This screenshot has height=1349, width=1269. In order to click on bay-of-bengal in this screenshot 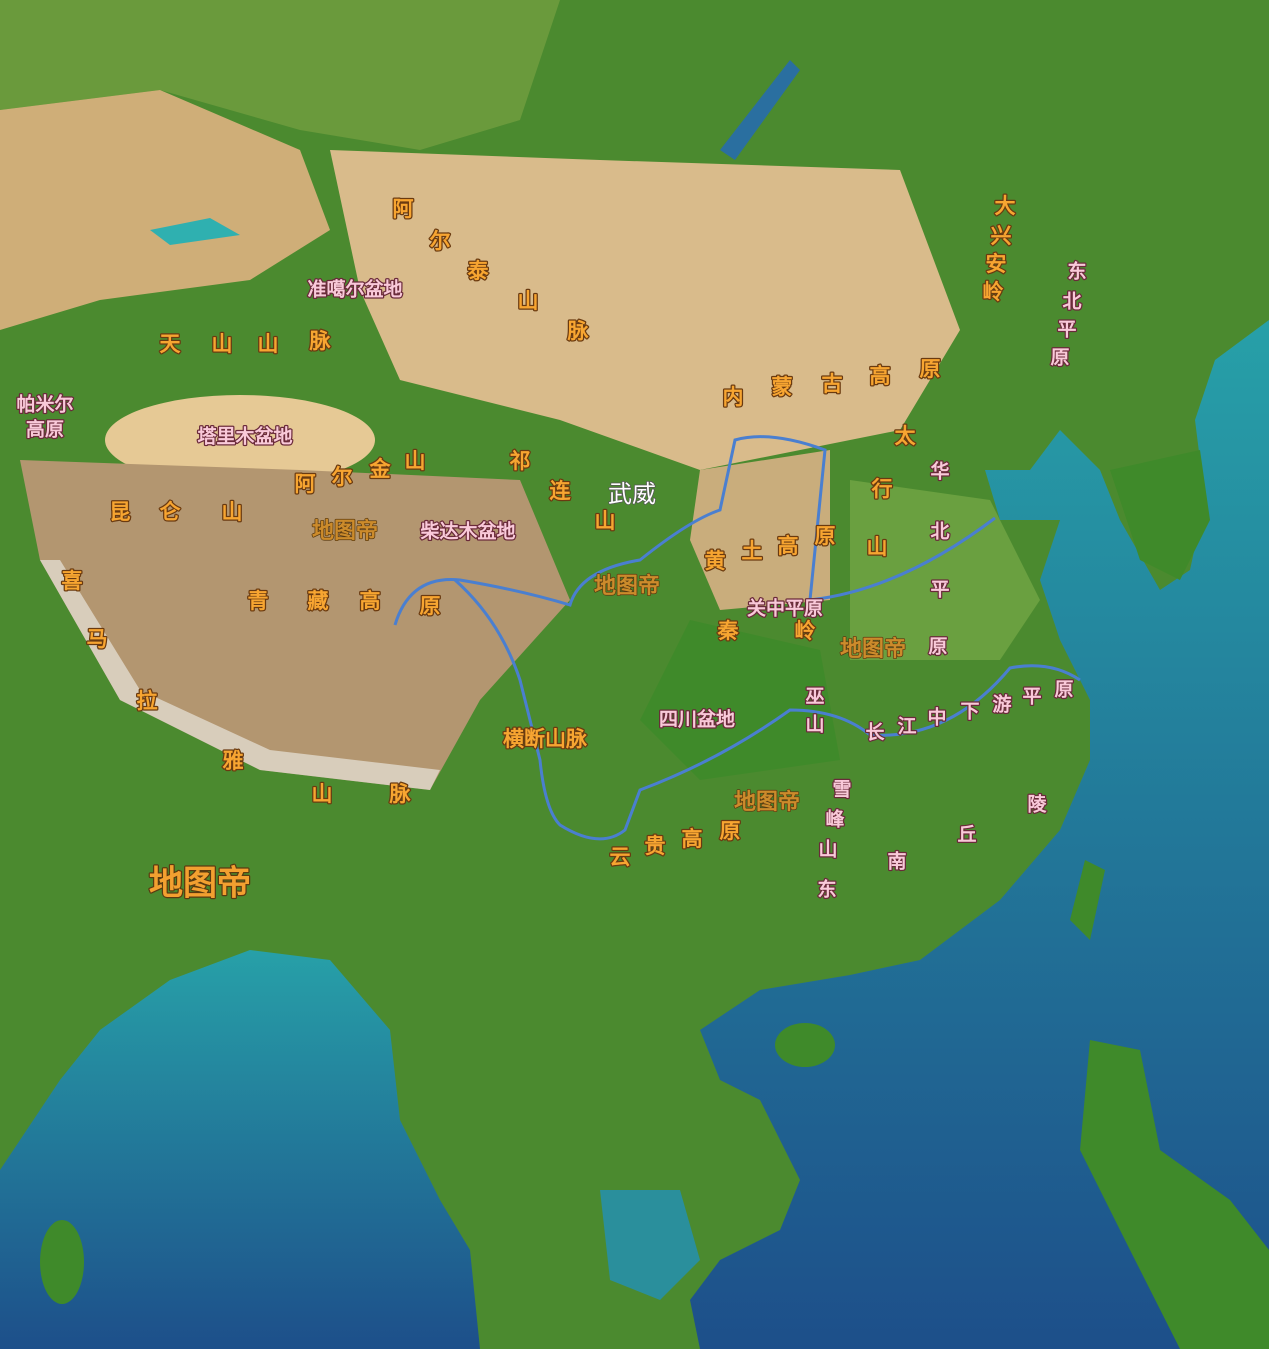, I will do `click(240, 1149)`.